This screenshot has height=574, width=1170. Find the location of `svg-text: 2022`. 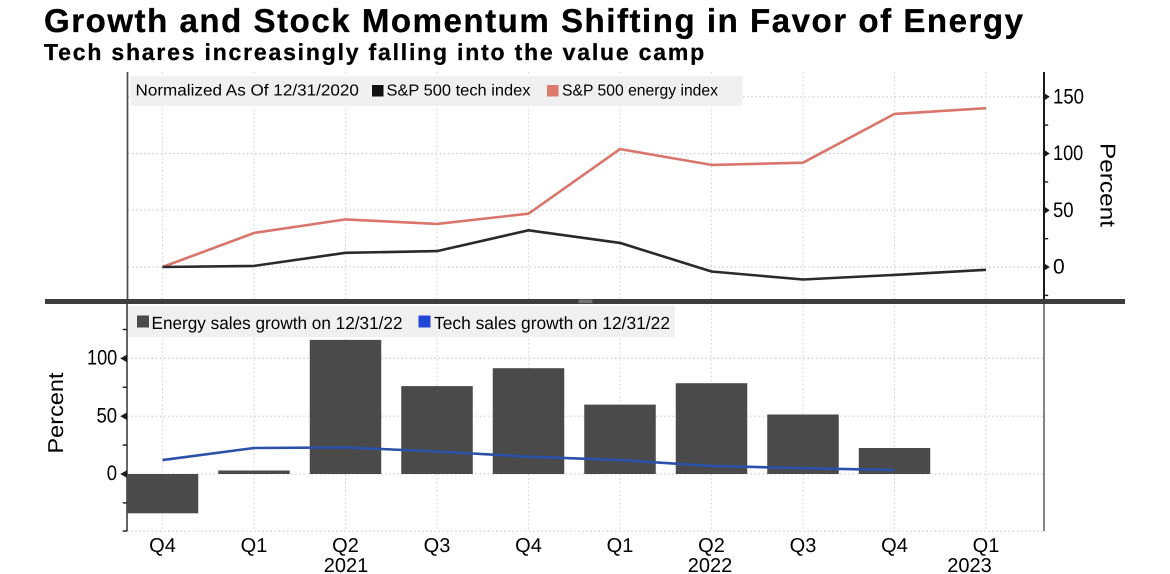

svg-text: 2022 is located at coordinates (710, 564).